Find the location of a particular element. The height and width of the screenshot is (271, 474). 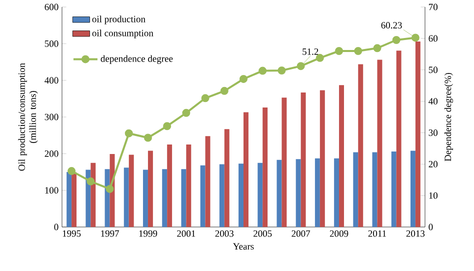

x-tick-label: 1997 is located at coordinates (110, 233).